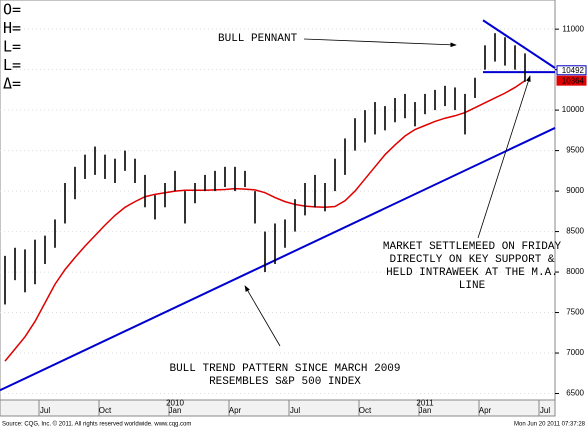 This screenshot has width=587, height=428. Describe the element at coordinates (472, 286) in the screenshot. I see `annotation: LINE` at that location.